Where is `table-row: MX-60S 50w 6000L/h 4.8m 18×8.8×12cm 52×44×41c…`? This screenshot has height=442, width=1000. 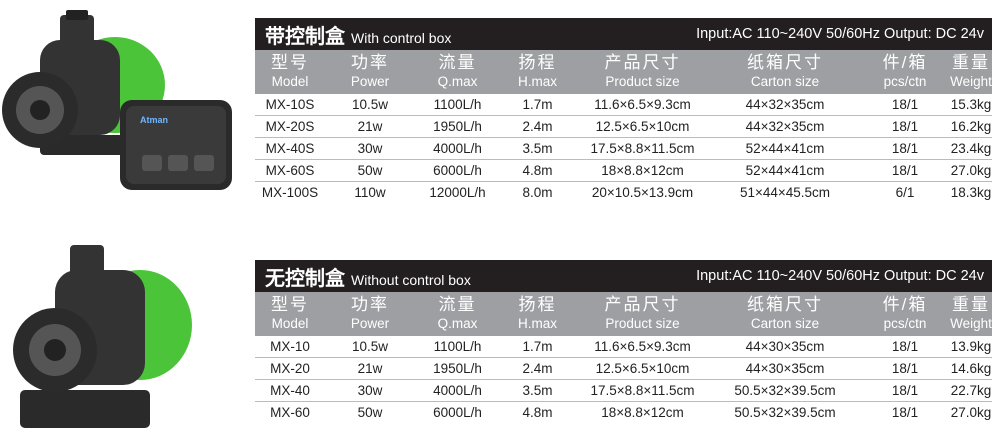
table-row: MX-60S 50w 6000L/h 4.8m 18×8.8×12cm 52×44×41c… is located at coordinates (623, 171).